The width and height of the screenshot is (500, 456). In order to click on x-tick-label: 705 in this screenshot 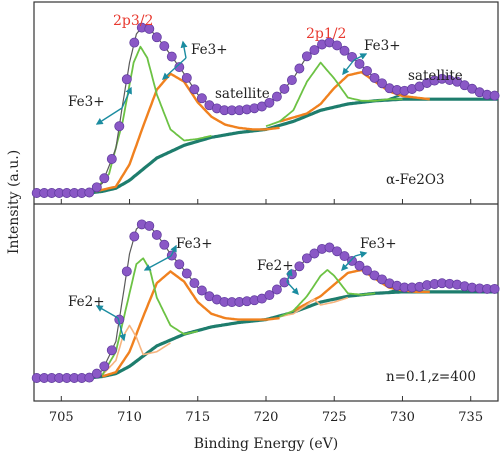, I will do `click(61, 417)`.